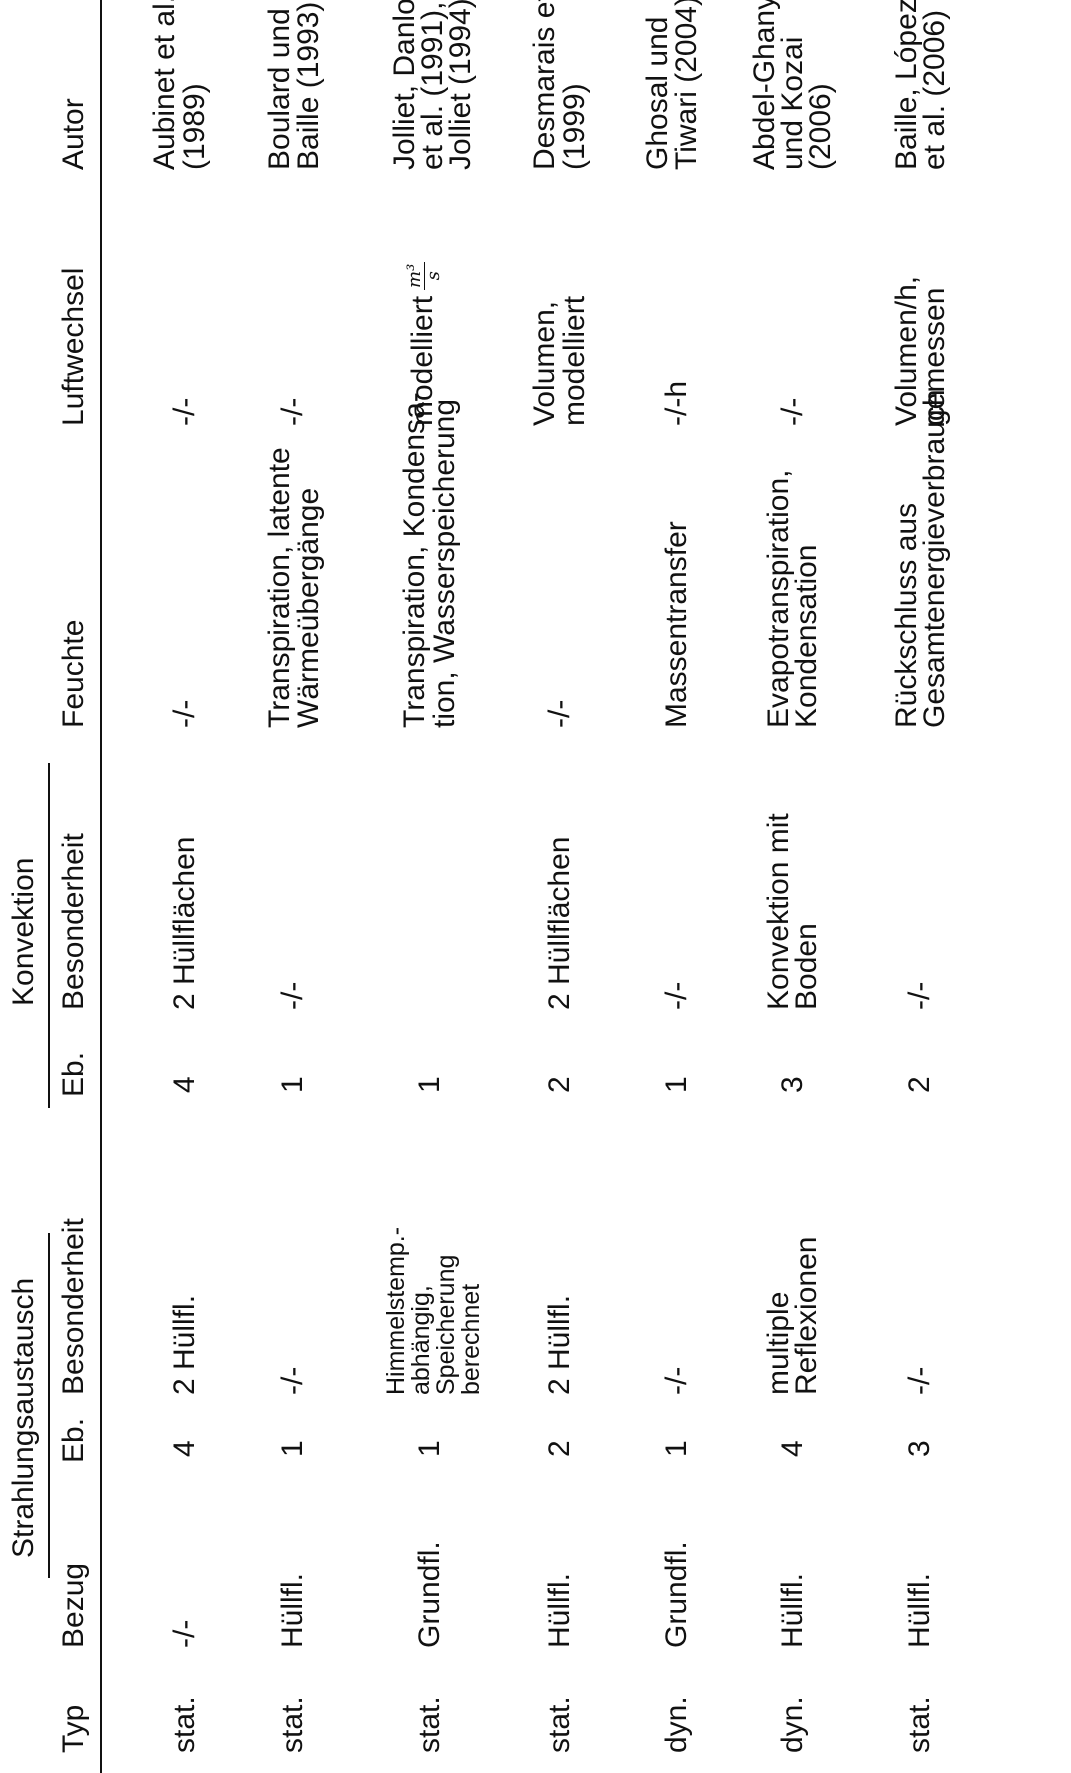 This screenshot has height=1773, width=1071. Describe the element at coordinates (545, 363) in the screenshot. I see `row4-luftwechsel-line1: Volumen,` at that location.